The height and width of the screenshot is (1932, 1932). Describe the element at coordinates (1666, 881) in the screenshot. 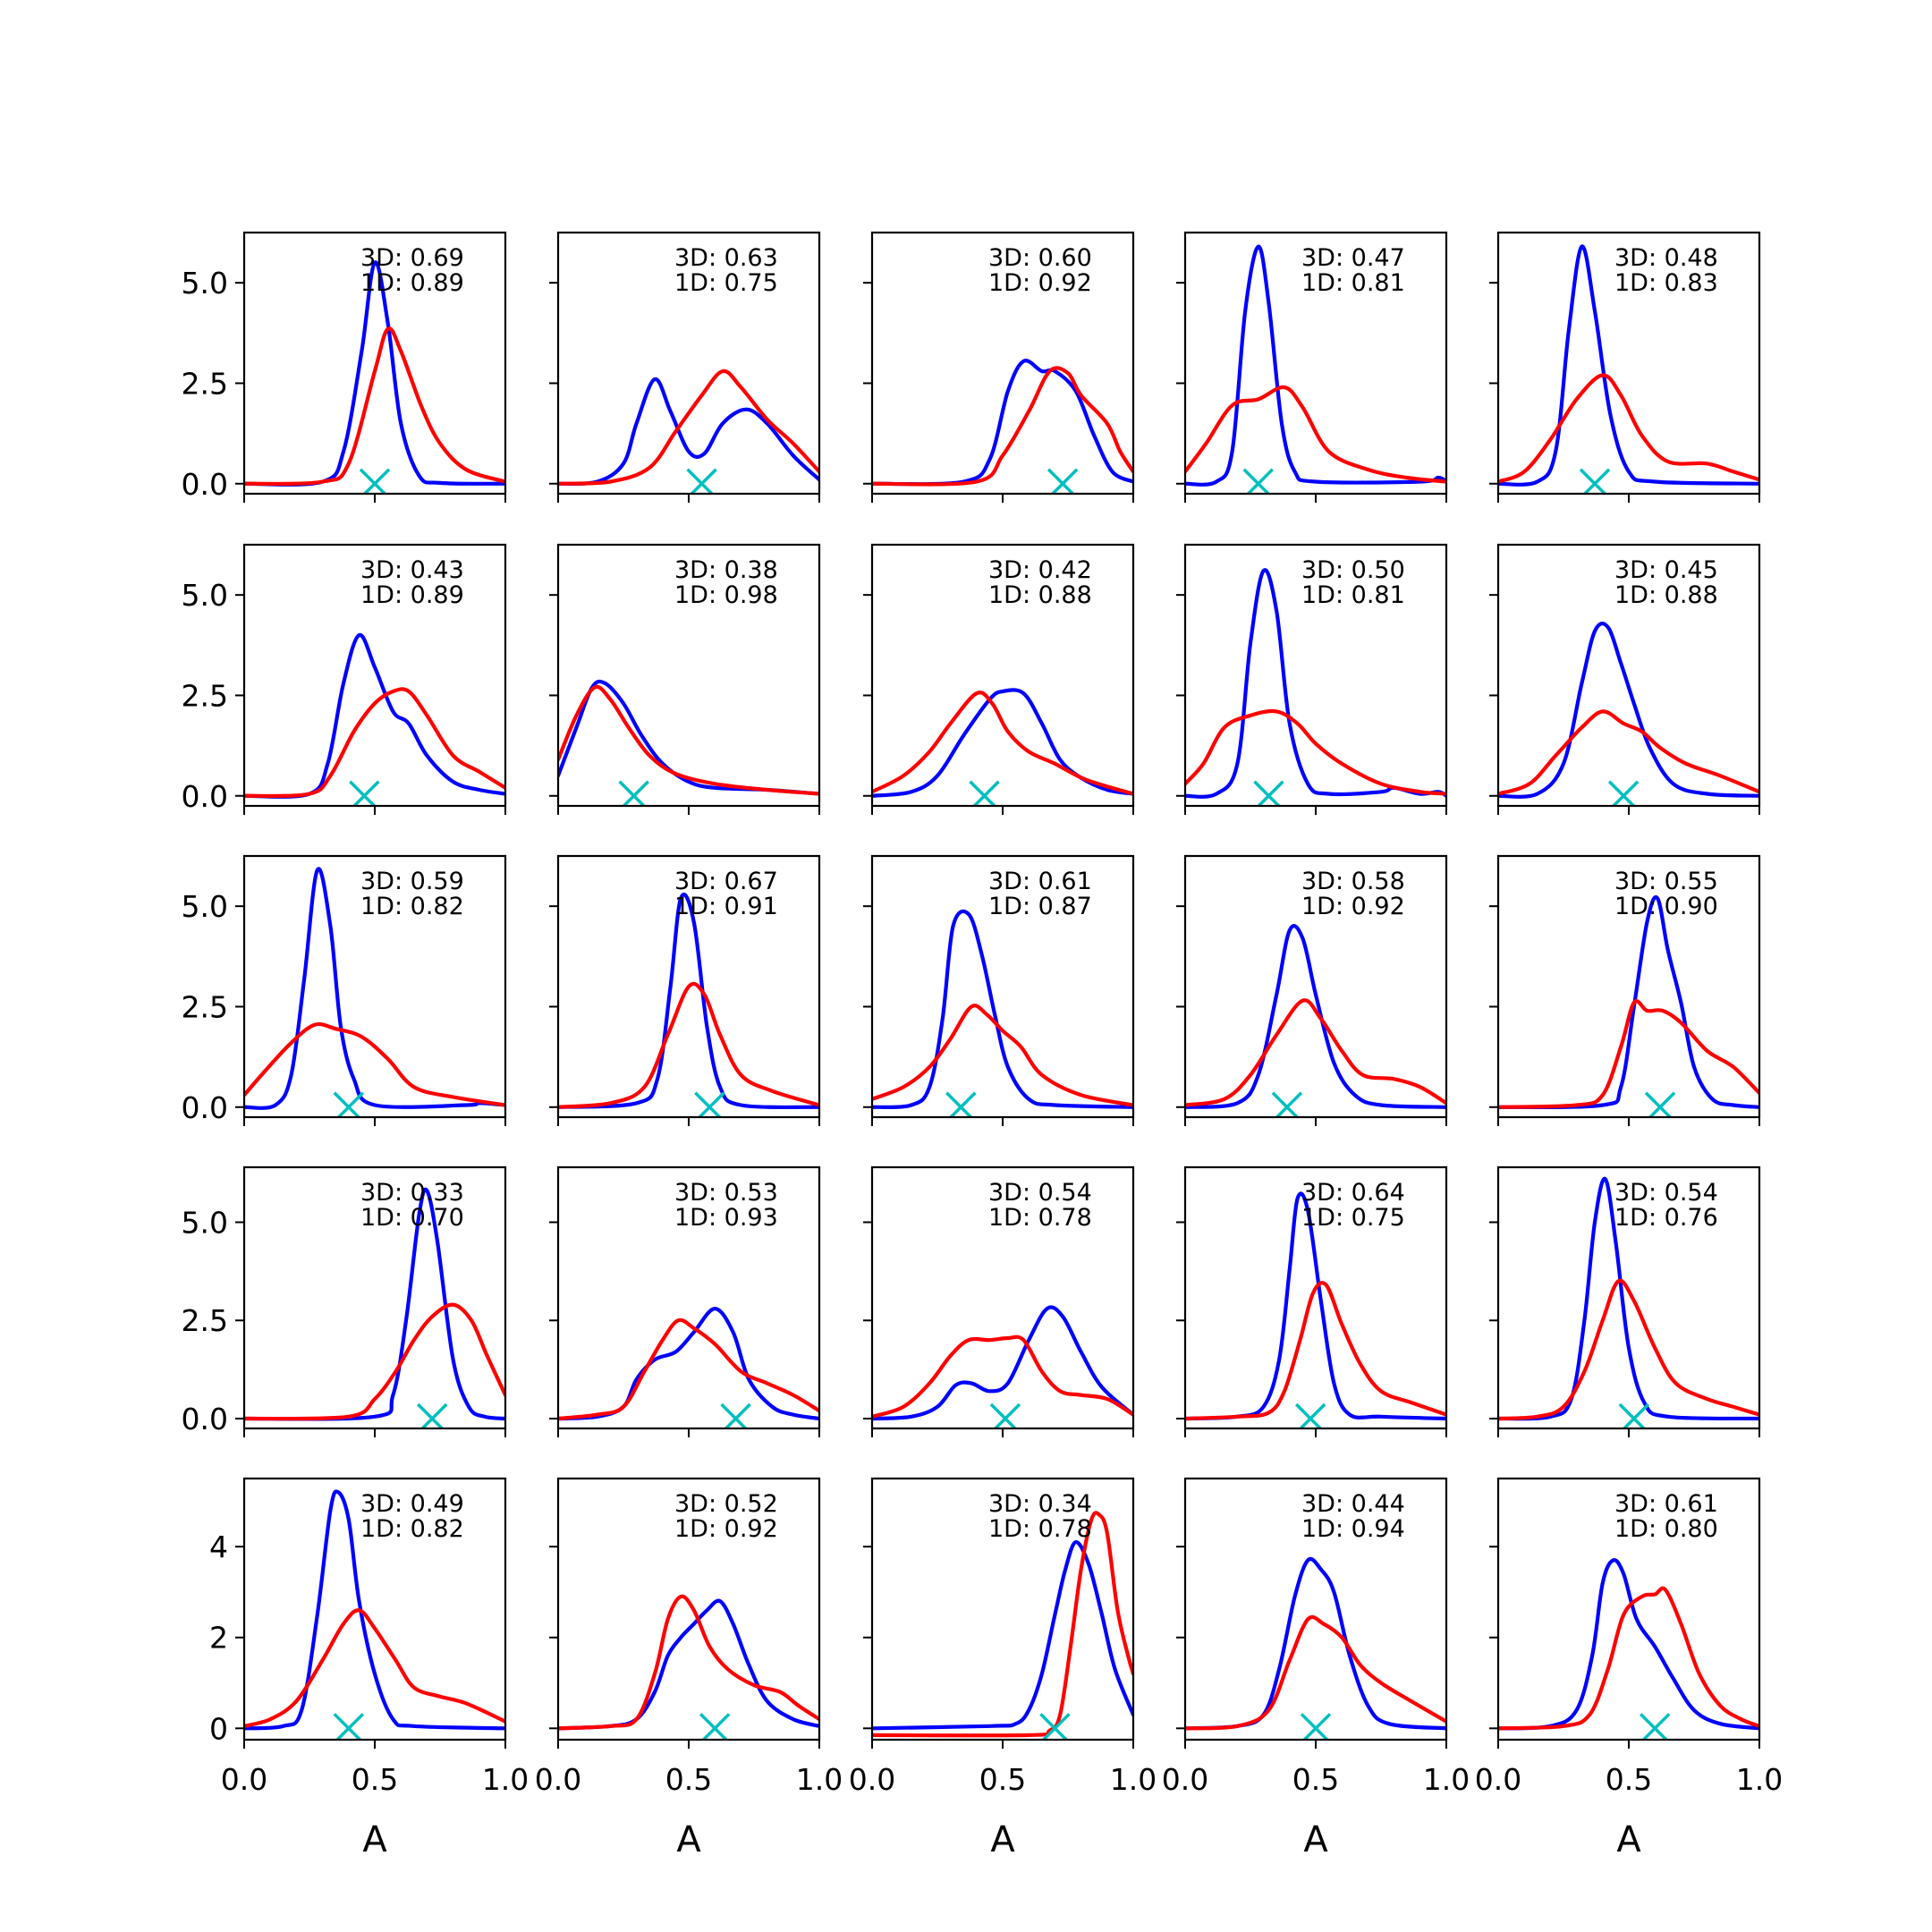

I see `annotation-3d: 3D: 0.55` at that location.